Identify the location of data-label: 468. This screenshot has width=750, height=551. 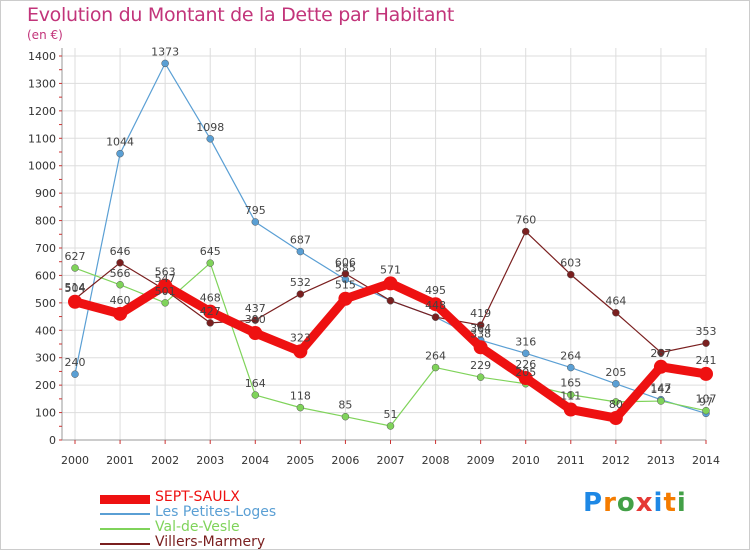
(210, 298).